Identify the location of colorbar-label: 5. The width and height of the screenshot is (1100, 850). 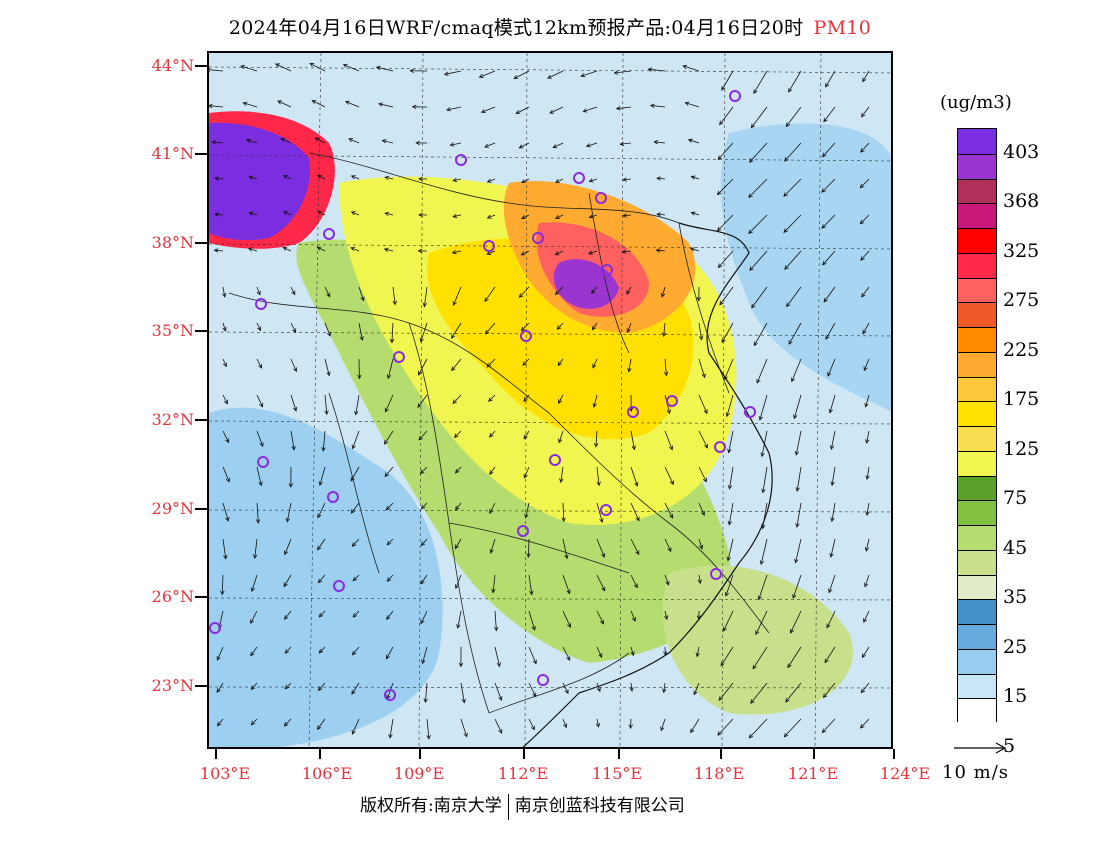
(1009, 745).